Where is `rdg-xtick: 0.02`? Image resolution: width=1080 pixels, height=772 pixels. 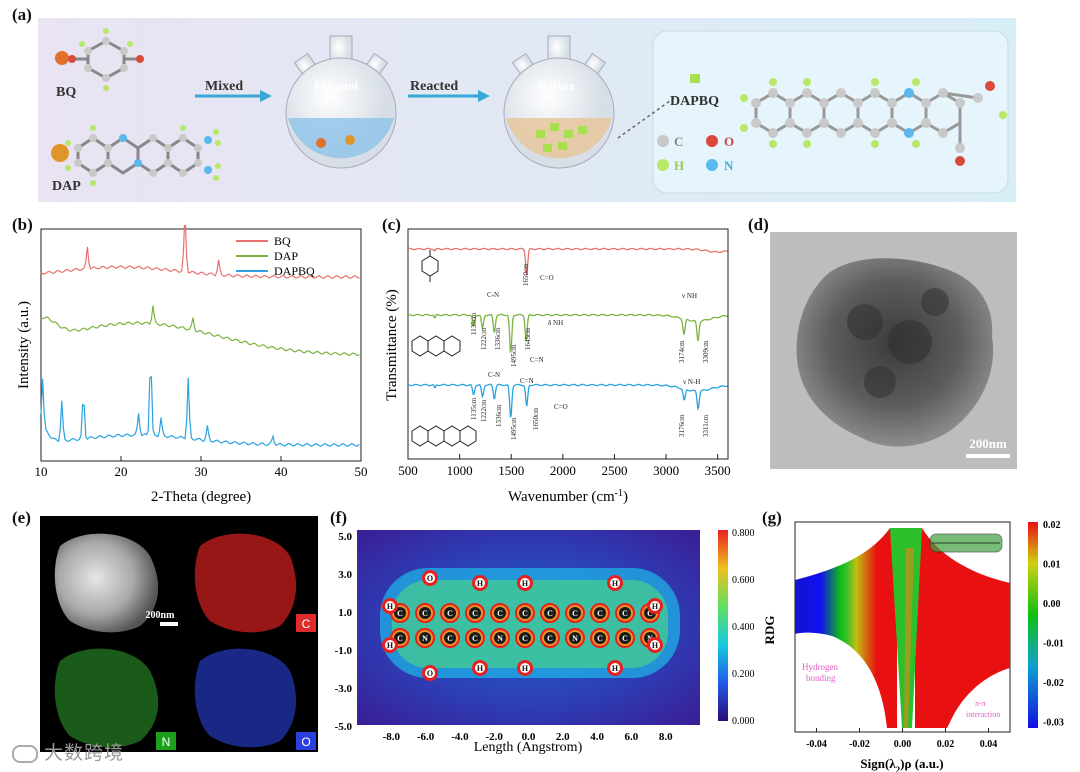 rdg-xtick: 0.02 is located at coordinates (946, 744).